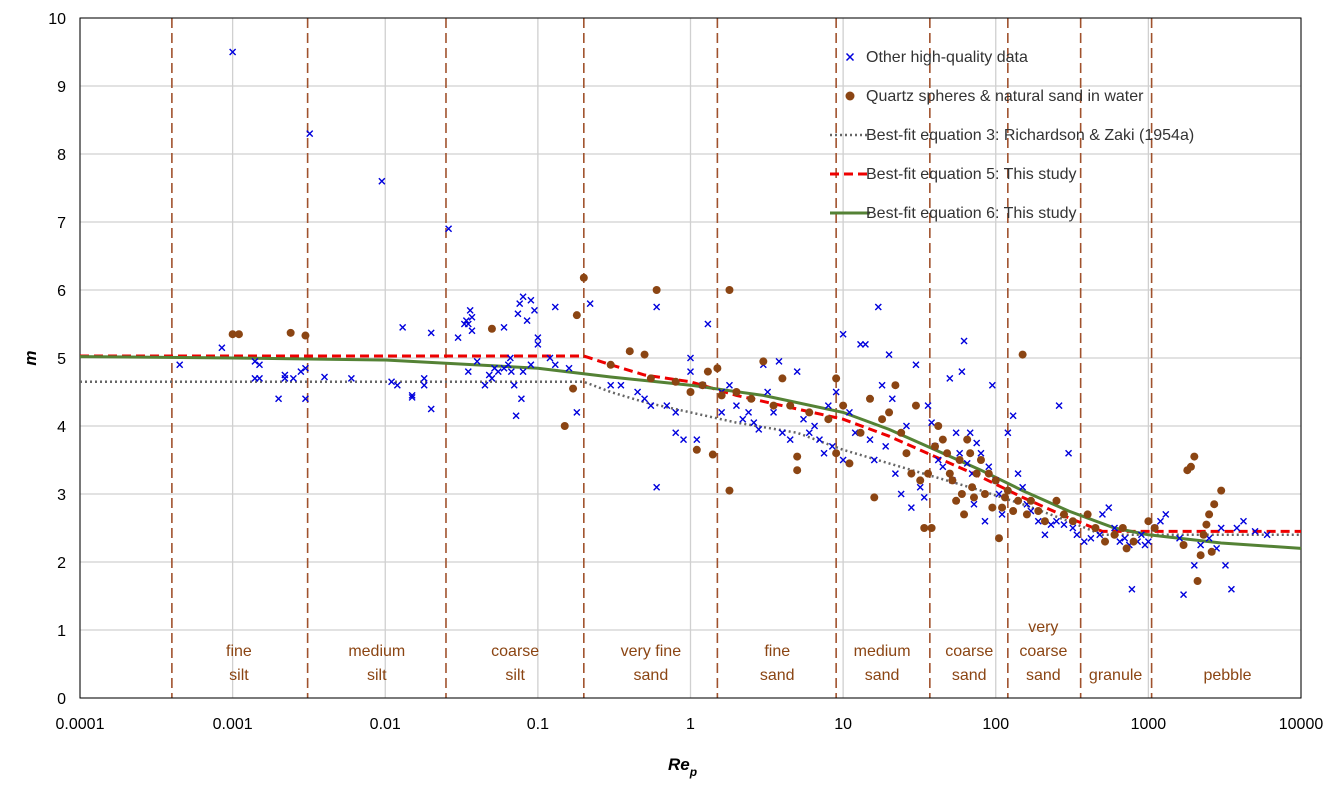 The image size is (1341, 785). Describe the element at coordinates (239, 675) in the screenshot. I see `zone-label: silt` at that location.